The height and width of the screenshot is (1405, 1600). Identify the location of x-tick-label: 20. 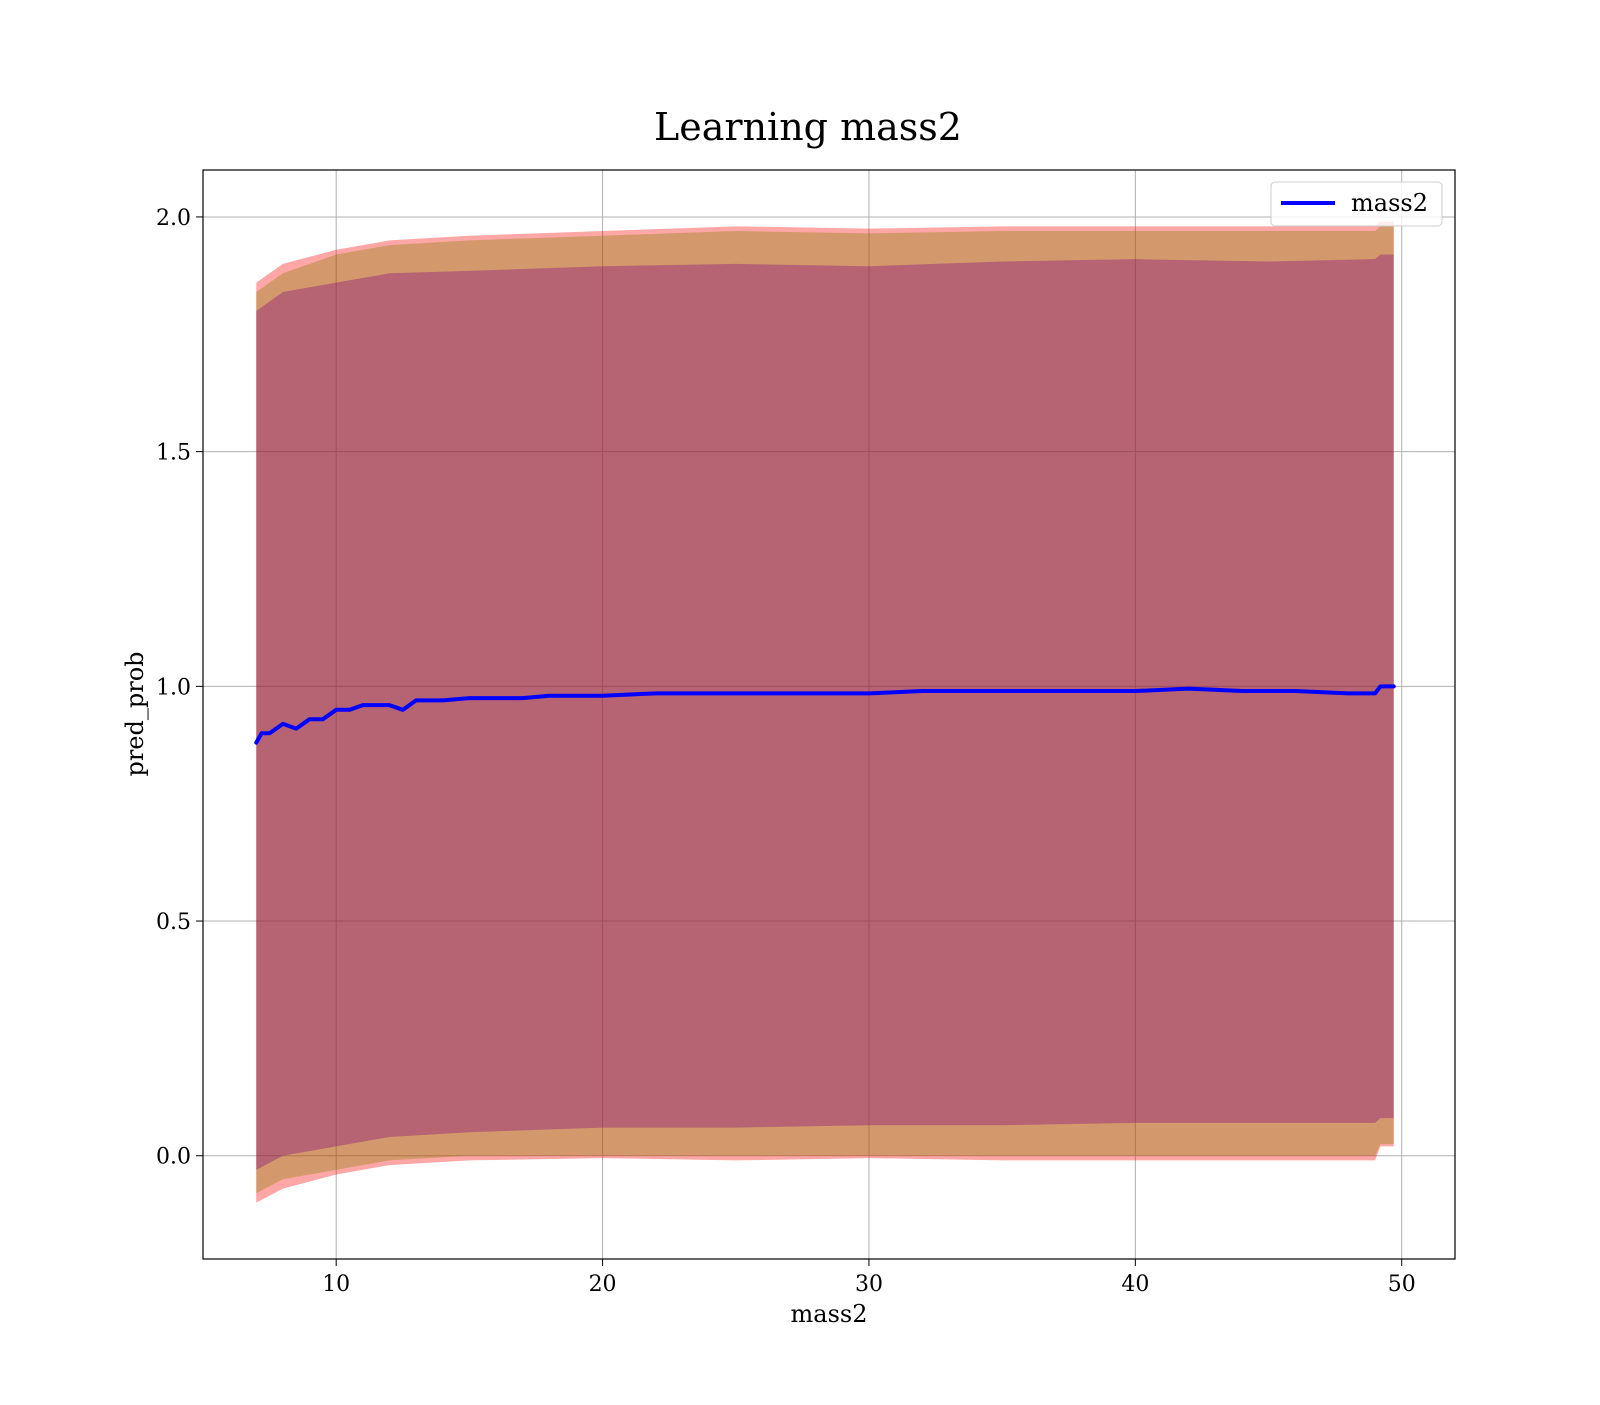
(603, 1284).